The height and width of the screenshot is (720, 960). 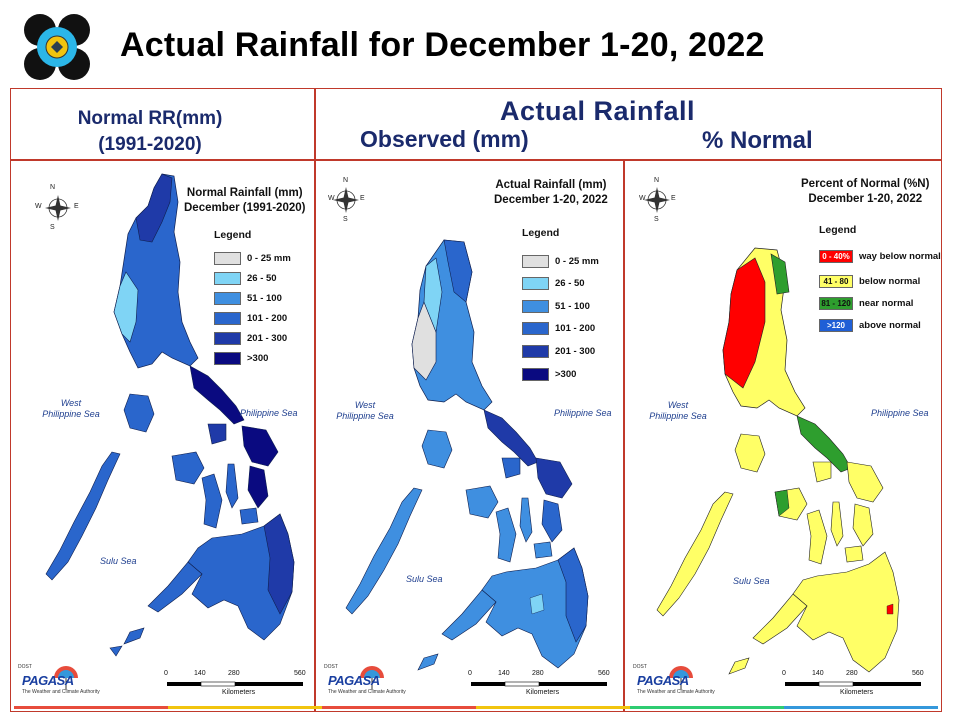 What do you see at coordinates (442, 45) in the screenshot?
I see `page-title: Actual Rainfall for December 1-20, 2022` at bounding box center [442, 45].